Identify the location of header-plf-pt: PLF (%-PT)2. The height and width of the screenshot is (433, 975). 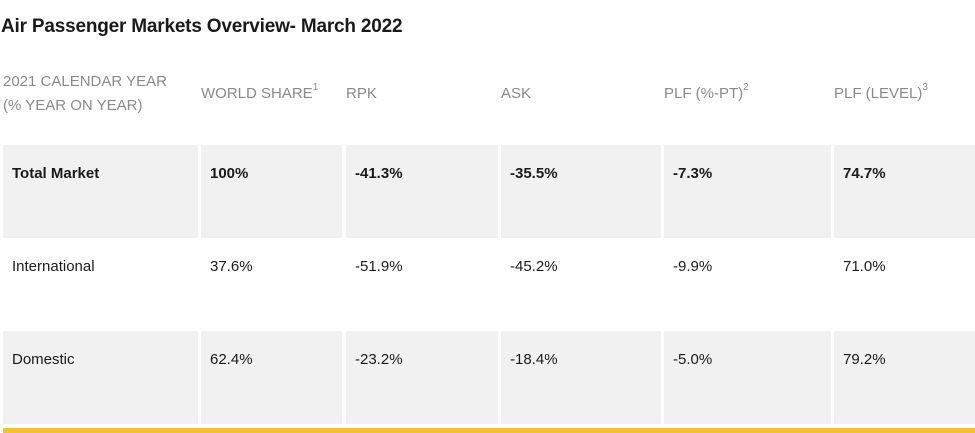
(706, 94).